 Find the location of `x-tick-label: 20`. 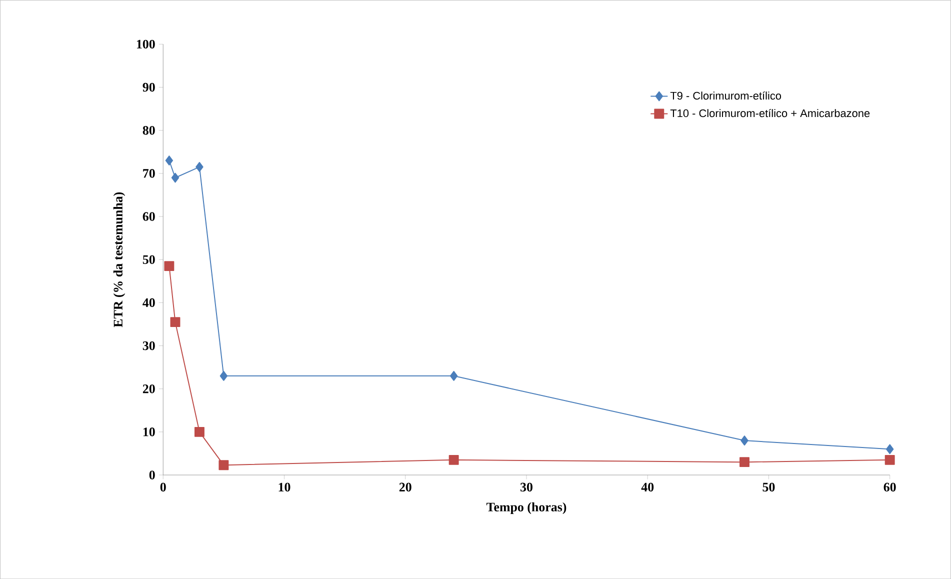

x-tick-label: 20 is located at coordinates (405, 487).